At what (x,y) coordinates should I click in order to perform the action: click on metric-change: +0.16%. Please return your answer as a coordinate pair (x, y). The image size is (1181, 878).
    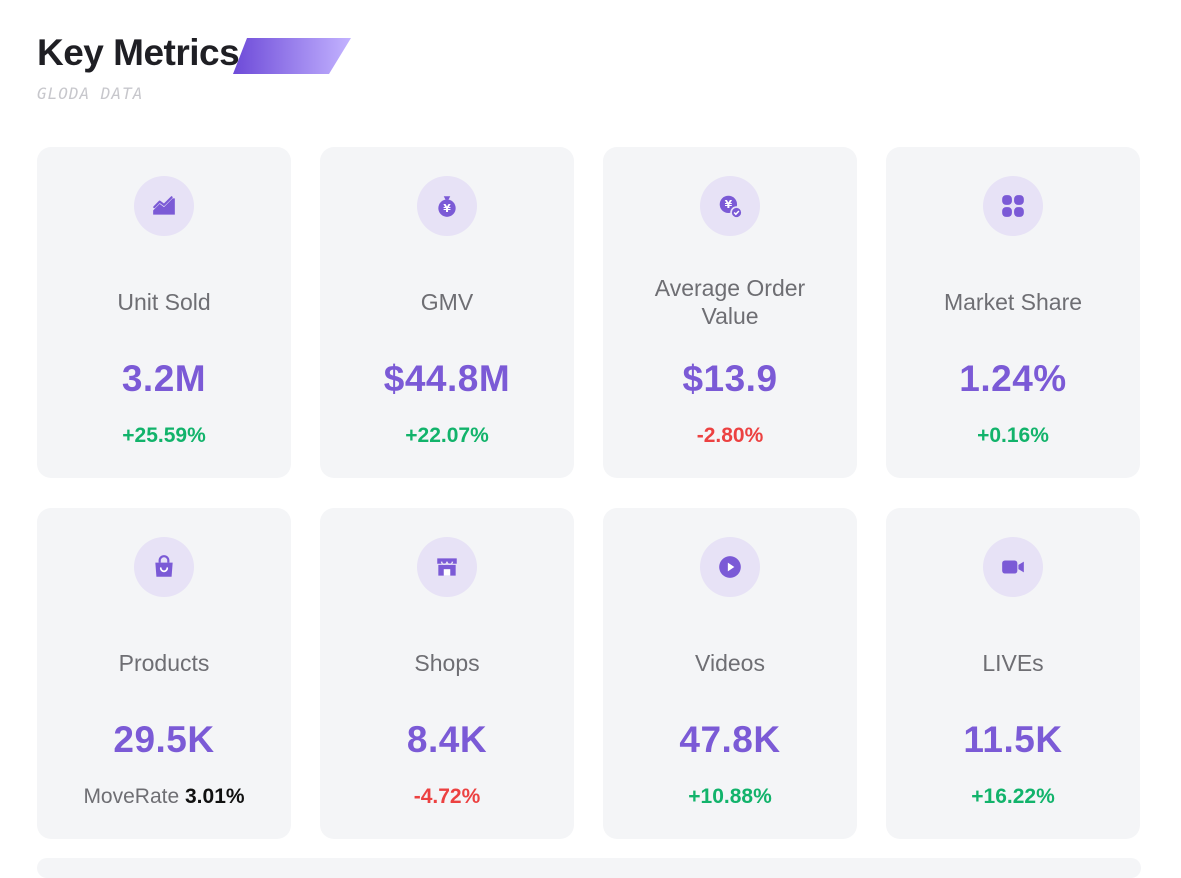
    Looking at the image, I should click on (1013, 435).